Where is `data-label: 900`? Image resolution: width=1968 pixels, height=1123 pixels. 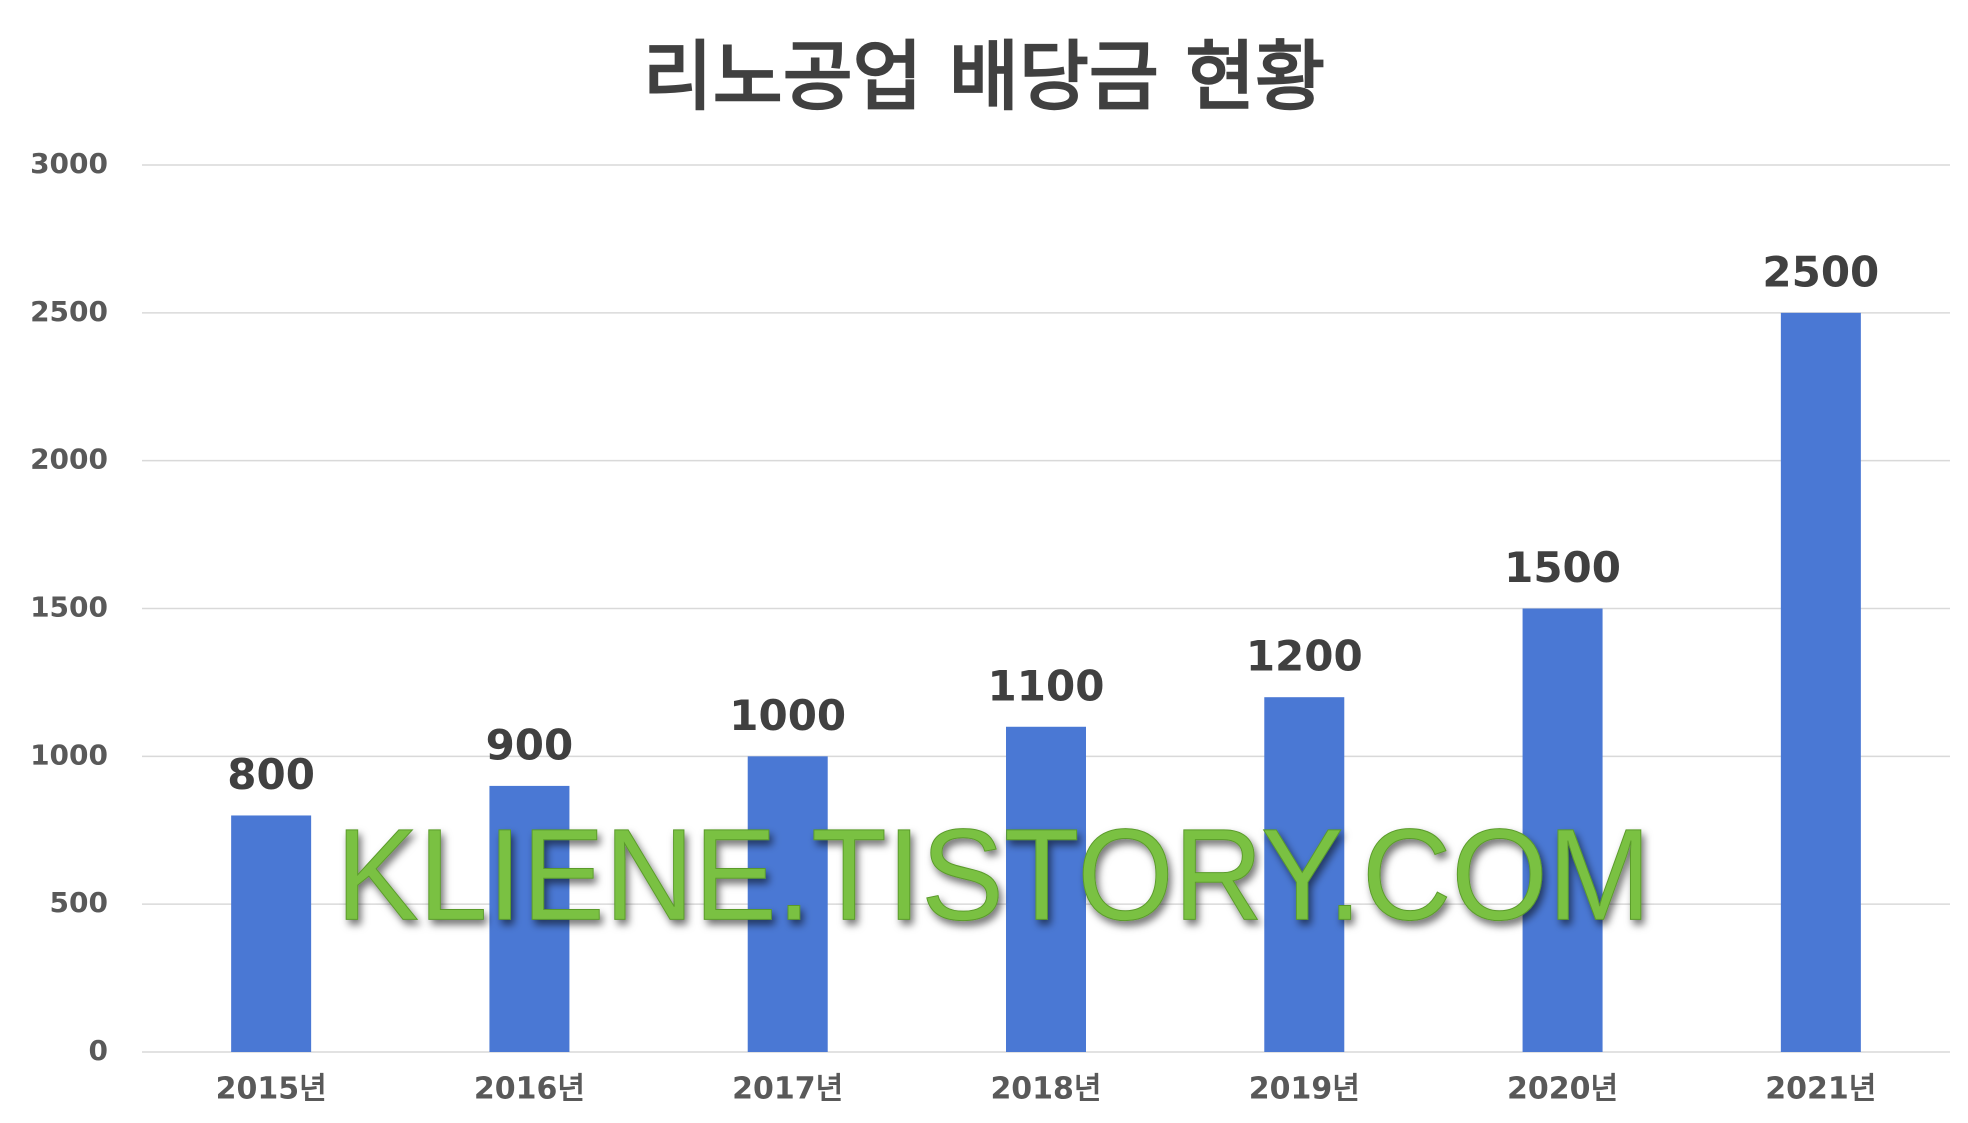
data-label: 900 is located at coordinates (530, 744).